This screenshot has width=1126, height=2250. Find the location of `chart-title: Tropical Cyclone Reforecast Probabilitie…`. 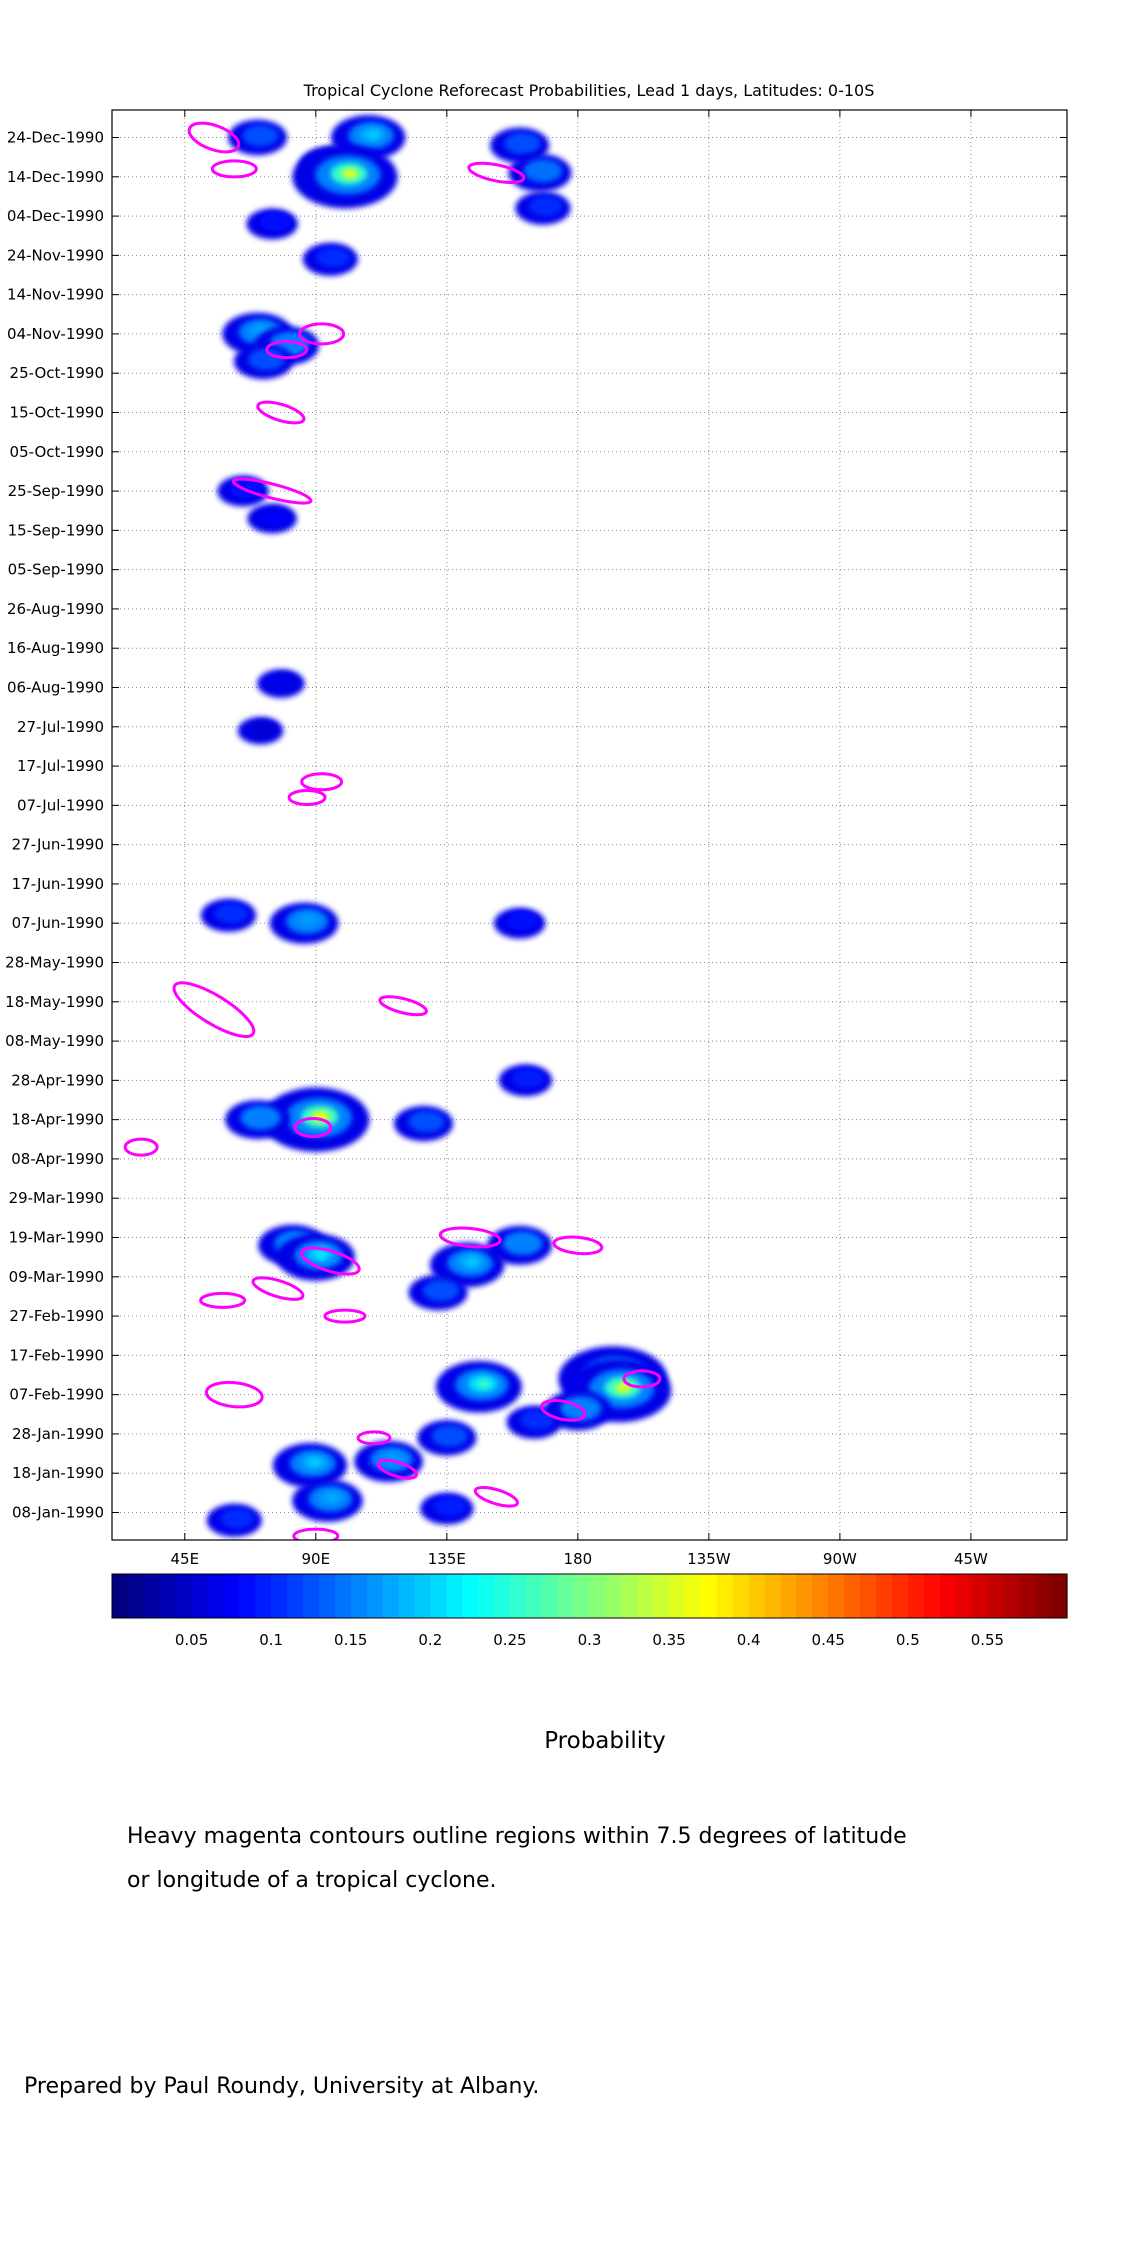

chart-title: Tropical Cyclone Reforecast Probabilitie… is located at coordinates (589, 90).